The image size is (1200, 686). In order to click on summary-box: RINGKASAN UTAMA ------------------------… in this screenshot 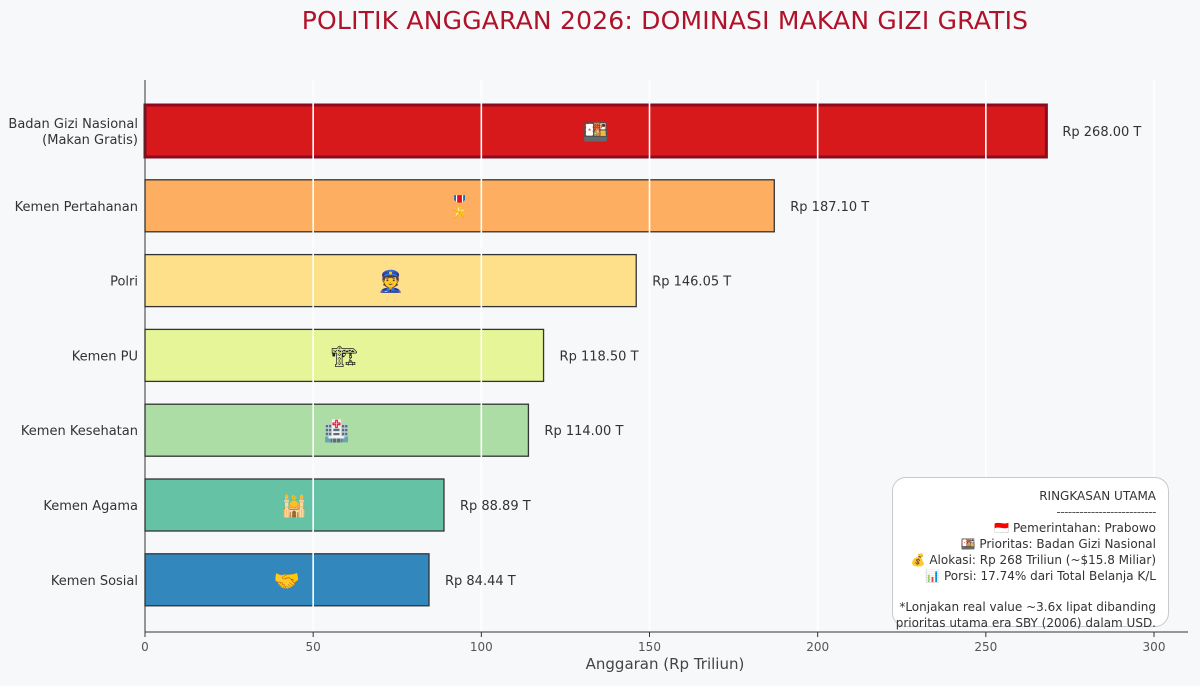, I will do `click(1030, 553)`.